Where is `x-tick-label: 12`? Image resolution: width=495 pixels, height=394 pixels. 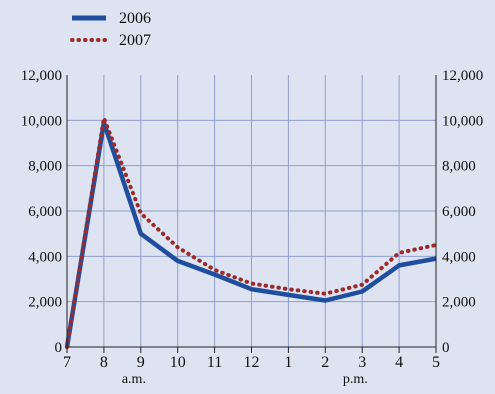
x-tick-label: 12 is located at coordinates (252, 362).